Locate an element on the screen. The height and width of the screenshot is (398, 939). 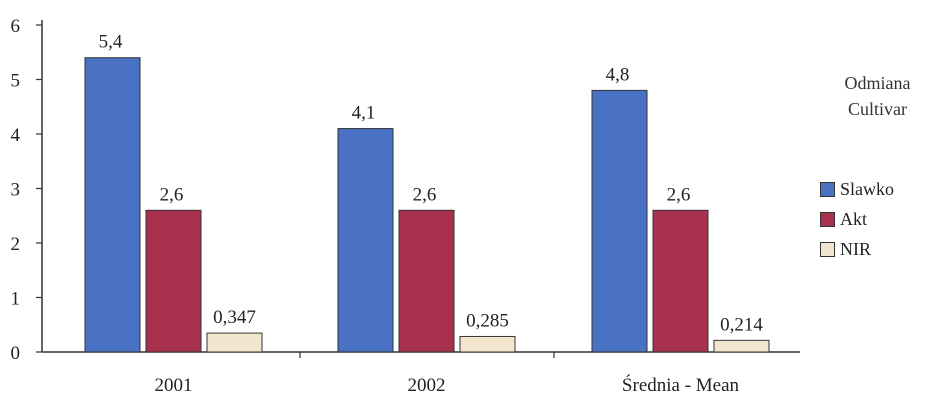
y-tick-label: 6 is located at coordinates (16, 26).